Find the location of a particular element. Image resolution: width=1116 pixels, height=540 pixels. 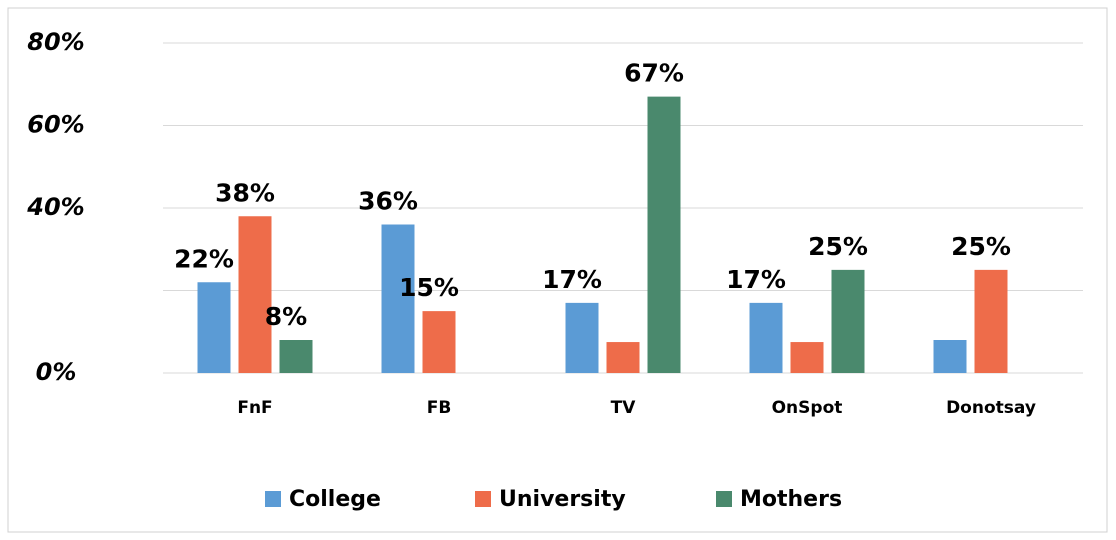

legend-label: College is located at coordinates (335, 499).